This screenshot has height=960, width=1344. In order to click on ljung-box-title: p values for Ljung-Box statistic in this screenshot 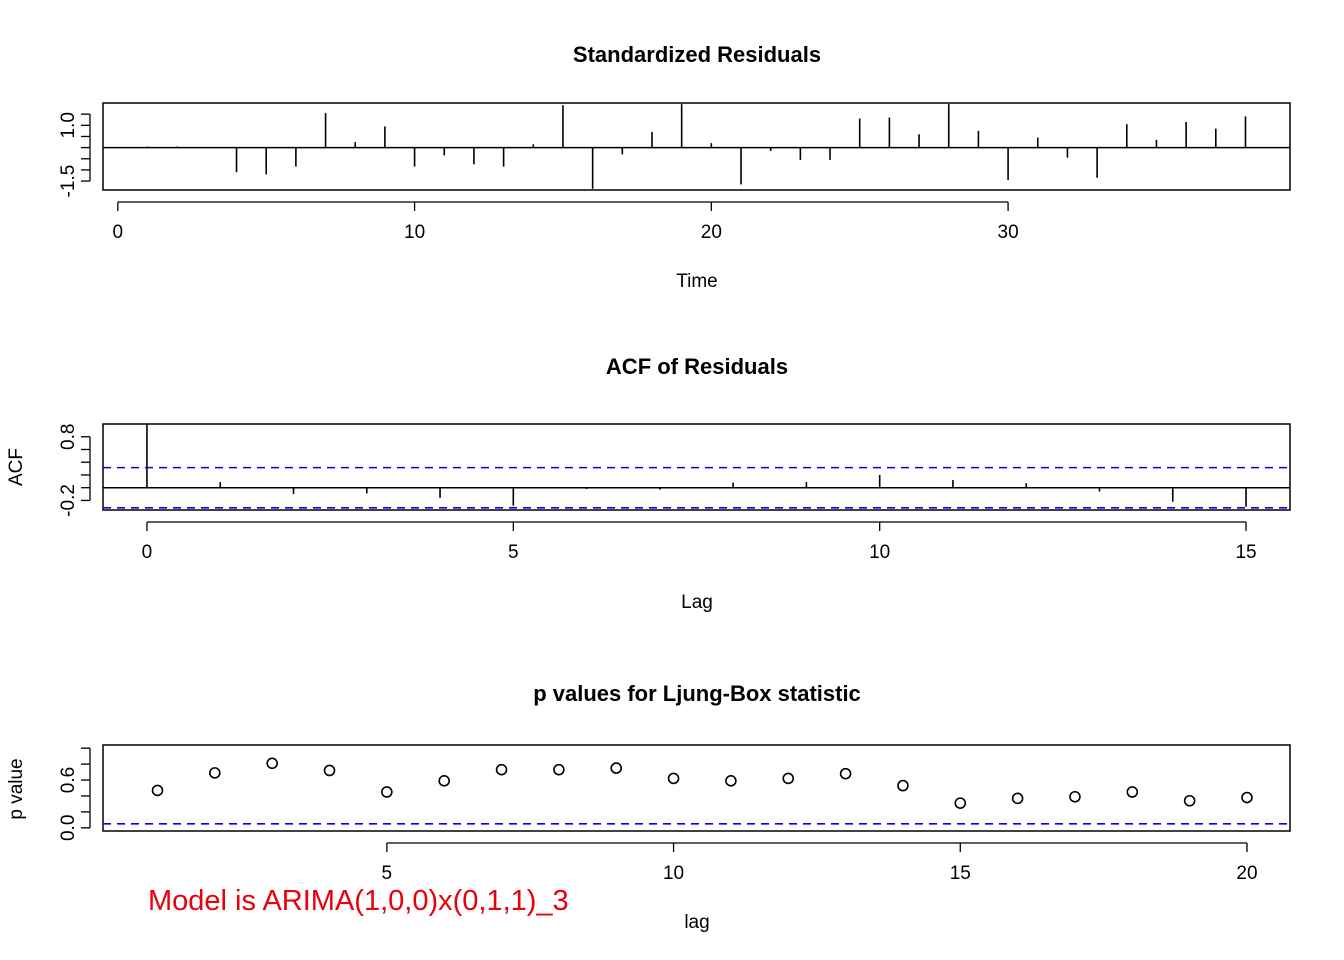, I will do `click(697, 693)`.